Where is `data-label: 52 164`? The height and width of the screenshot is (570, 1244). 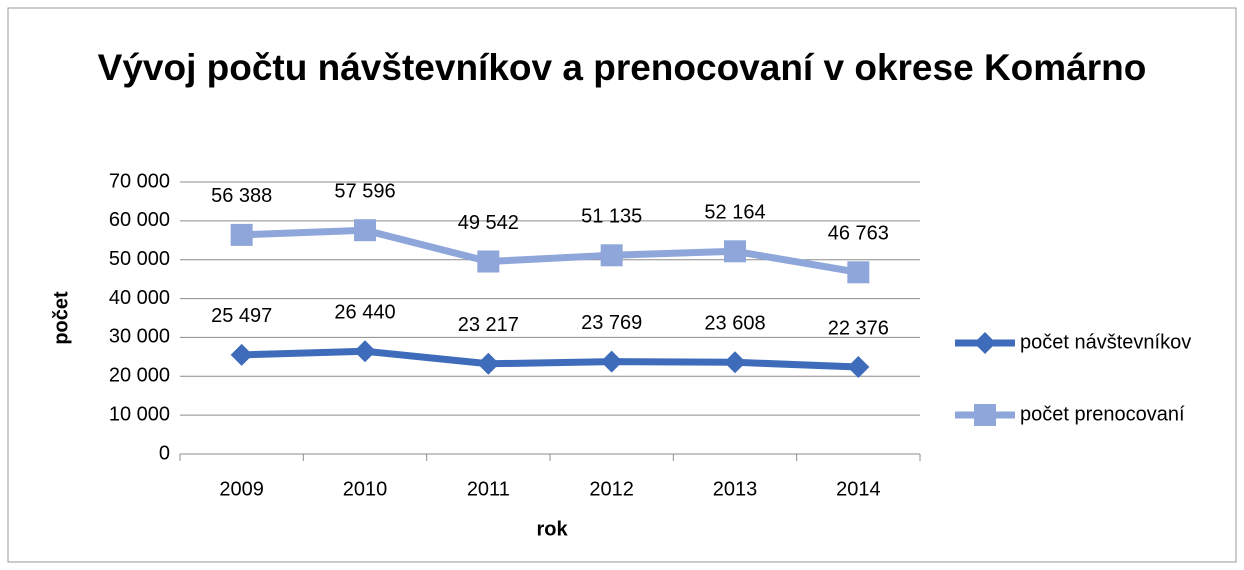
data-label: 52 164 is located at coordinates (734, 213).